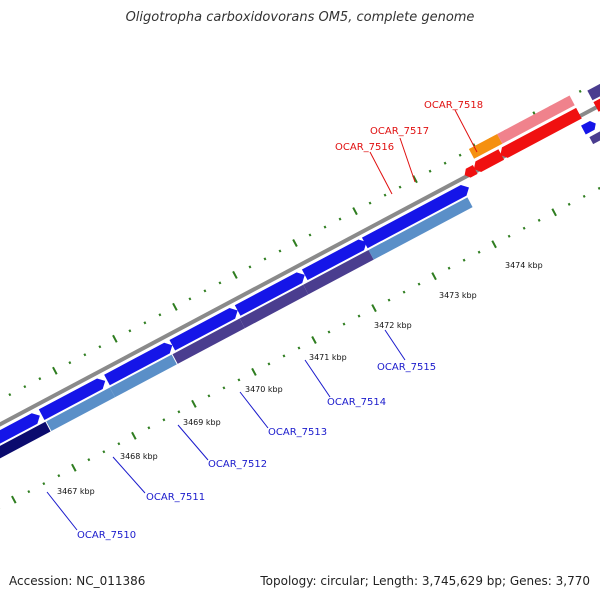 The image size is (600, 600). I want to click on tick-label-3469: 3469 kbp, so click(202, 422).